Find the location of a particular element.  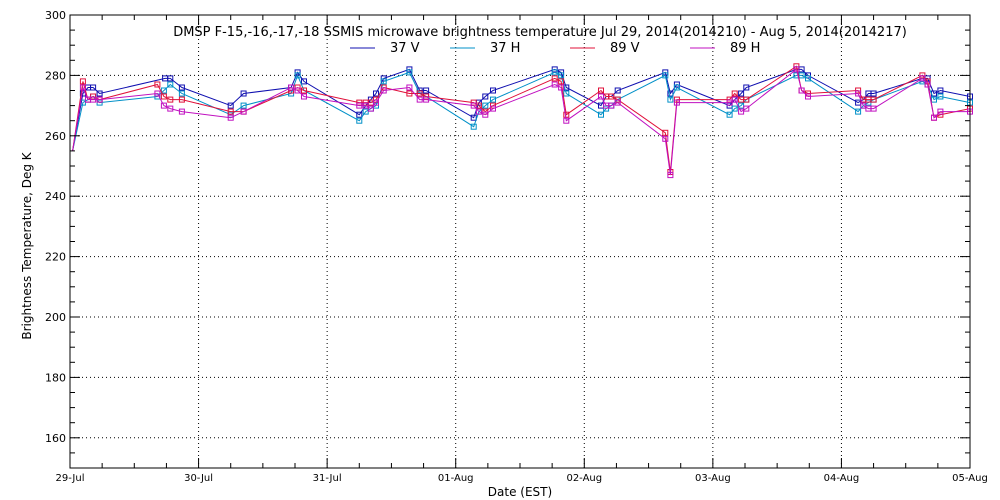

y-tick-label: 200 is located at coordinates (55, 317).